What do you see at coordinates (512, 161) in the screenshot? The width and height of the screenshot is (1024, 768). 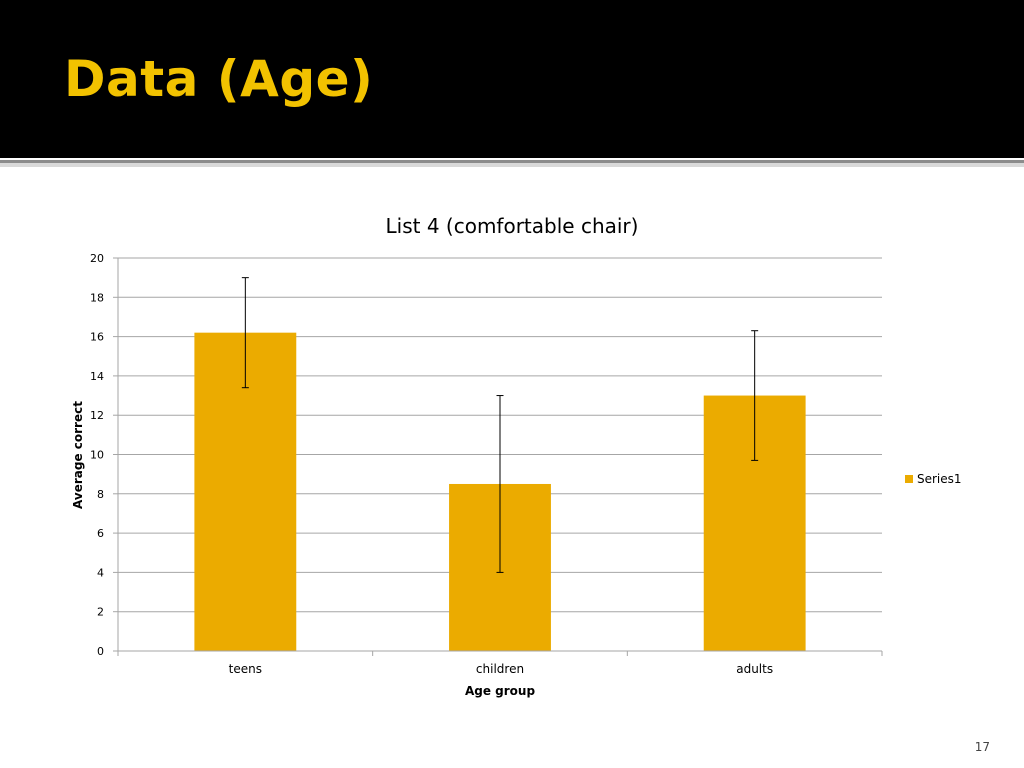 I see `title-divider` at bounding box center [512, 161].